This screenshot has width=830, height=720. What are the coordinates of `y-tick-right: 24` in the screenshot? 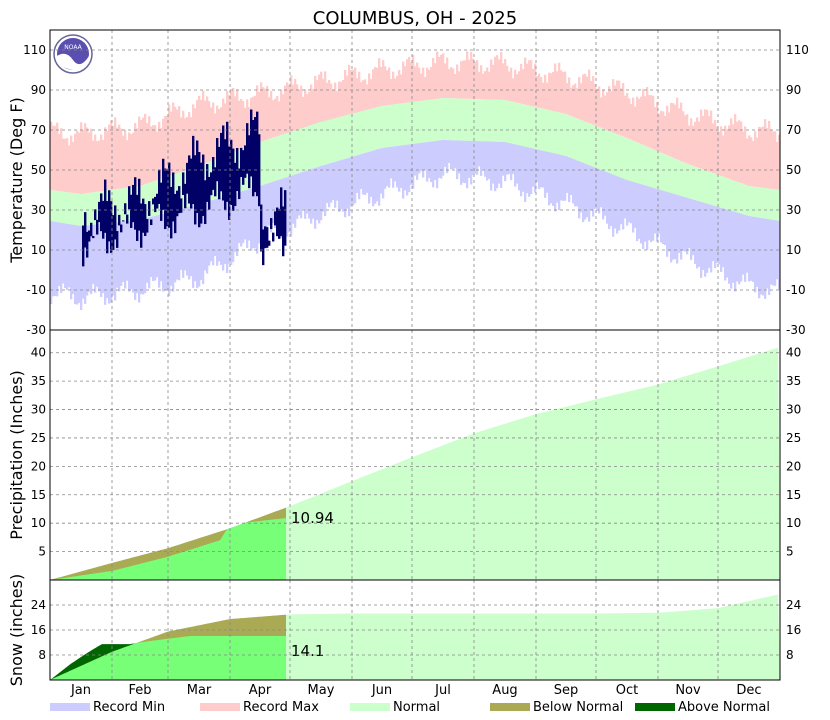 It's located at (793, 605).